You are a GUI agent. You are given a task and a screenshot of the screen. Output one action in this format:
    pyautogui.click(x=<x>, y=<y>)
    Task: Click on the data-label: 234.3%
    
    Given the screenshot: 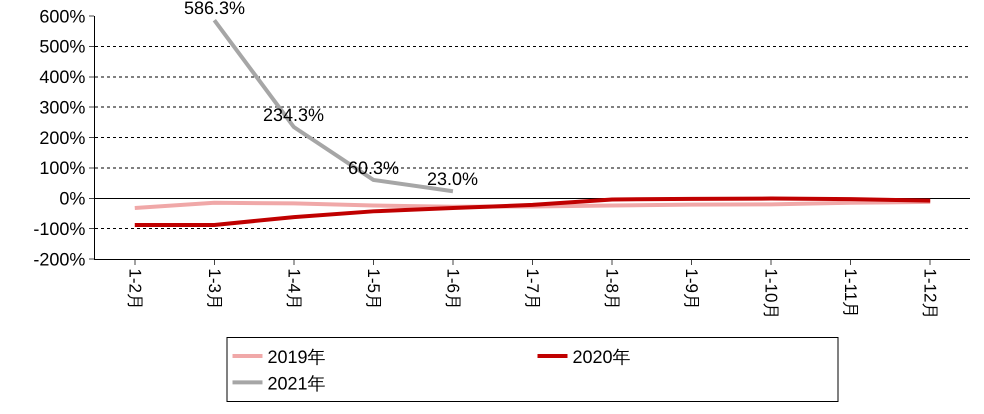 What is the action you would take?
    pyautogui.click(x=293, y=115)
    